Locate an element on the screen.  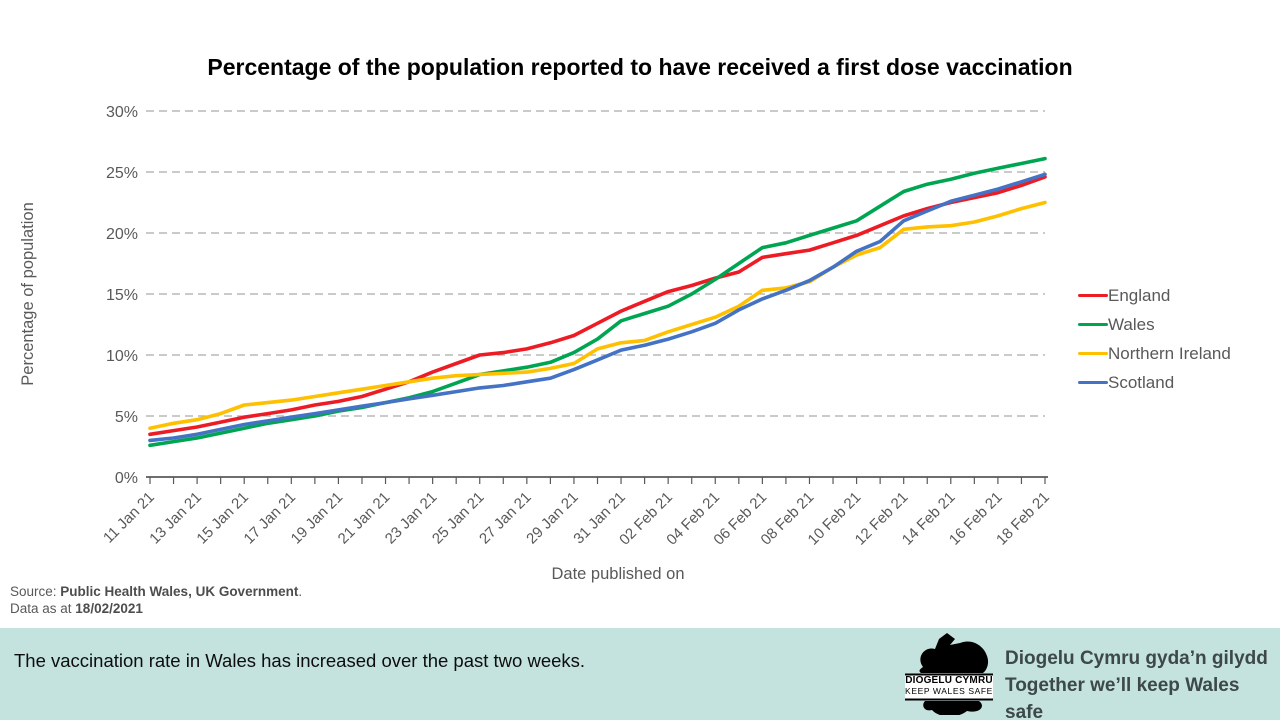
y-tick-label: 0% is located at coordinates (126, 478).